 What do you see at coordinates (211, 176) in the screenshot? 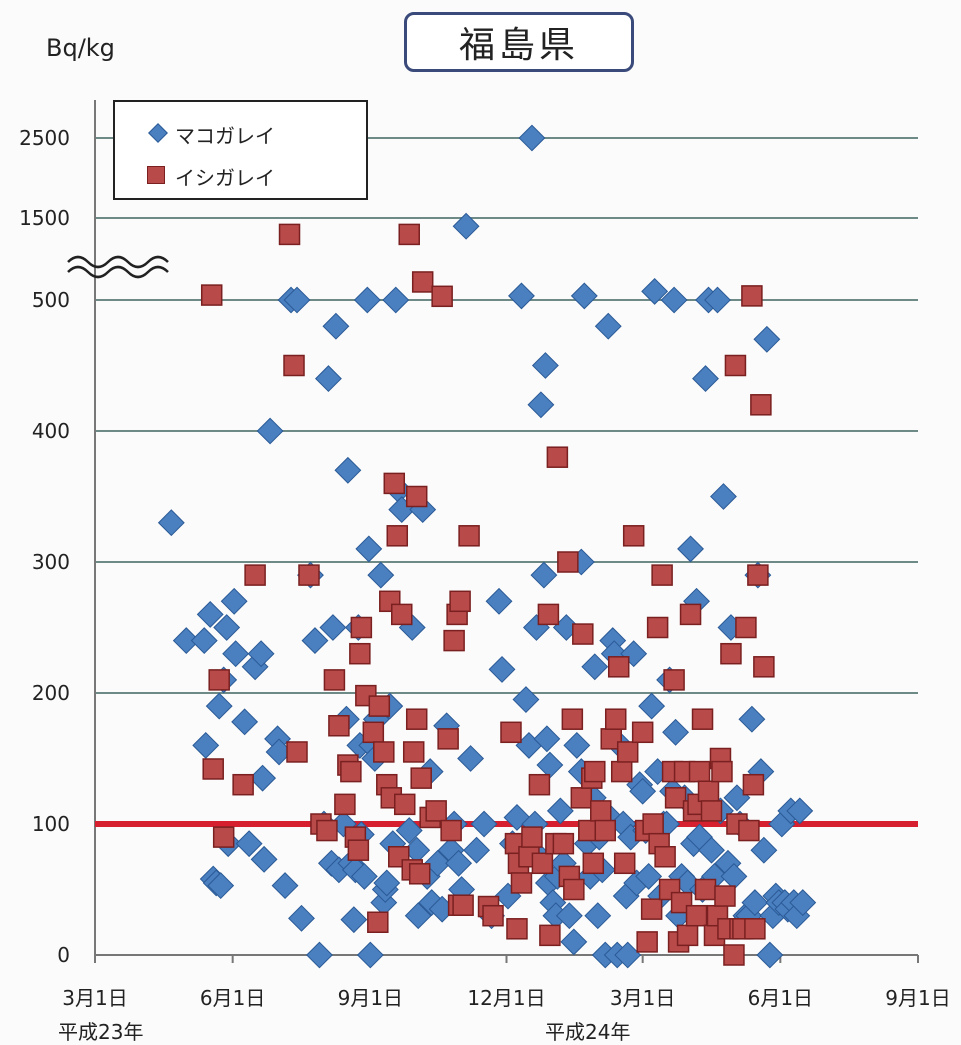
I see `legend-item-ishigarei: イシガレイ` at bounding box center [211, 176].